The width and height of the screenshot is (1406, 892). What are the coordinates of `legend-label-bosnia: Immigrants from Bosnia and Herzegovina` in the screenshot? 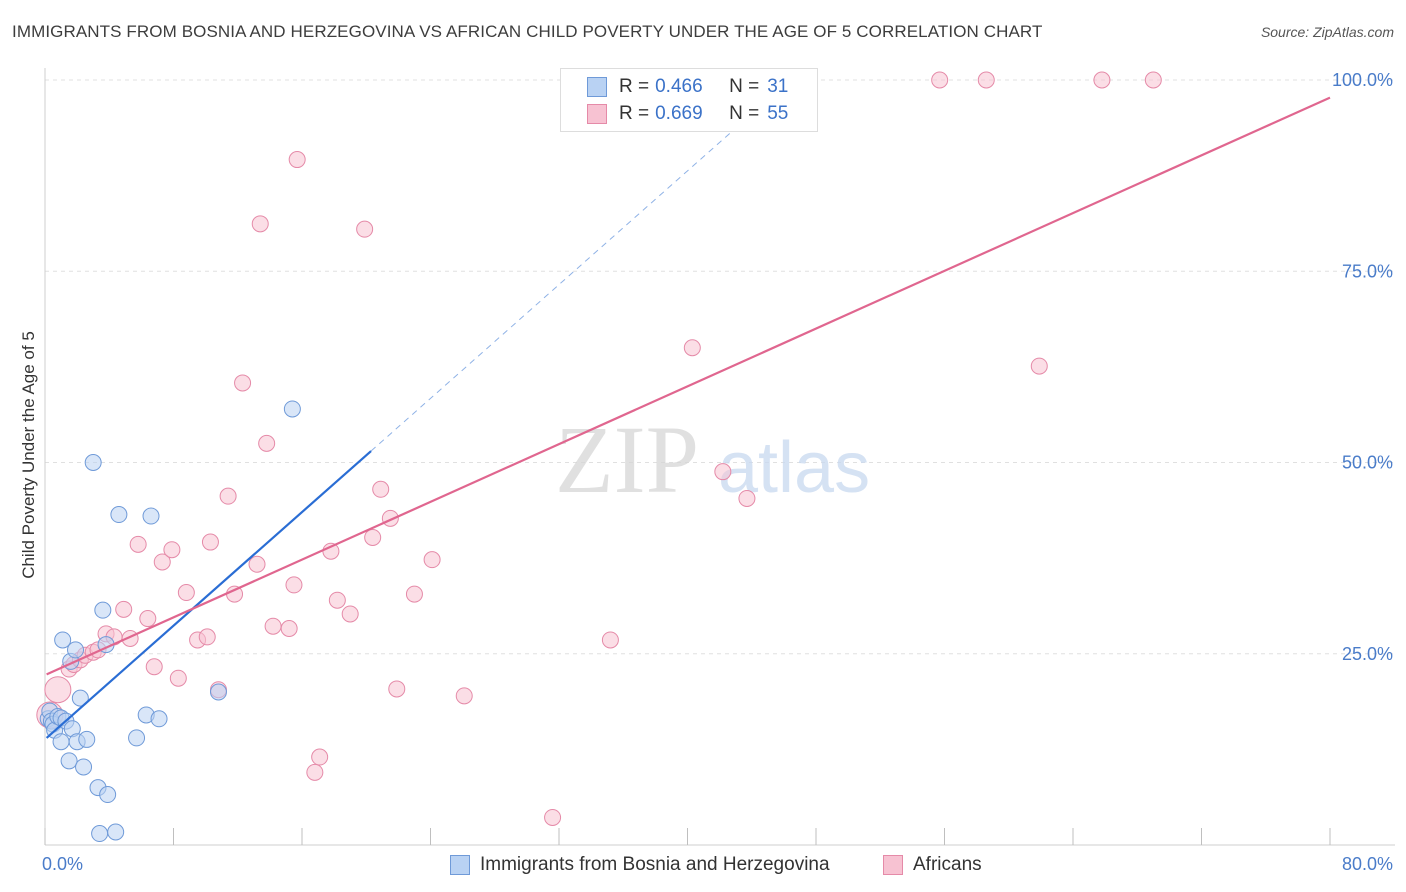 It's located at (655, 864).